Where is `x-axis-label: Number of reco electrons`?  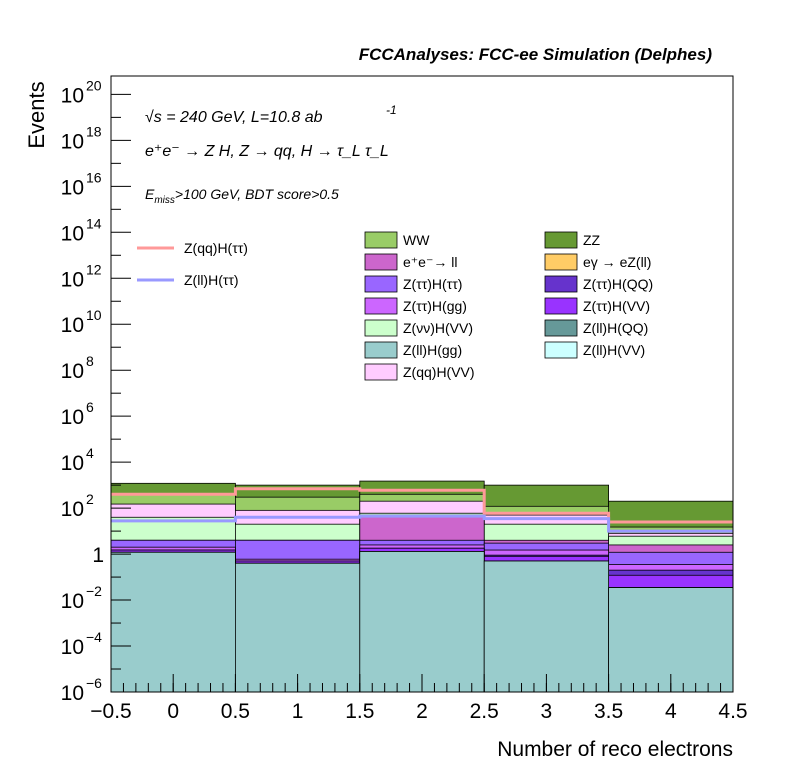 x-axis-label: Number of reco electrons is located at coordinates (615, 749).